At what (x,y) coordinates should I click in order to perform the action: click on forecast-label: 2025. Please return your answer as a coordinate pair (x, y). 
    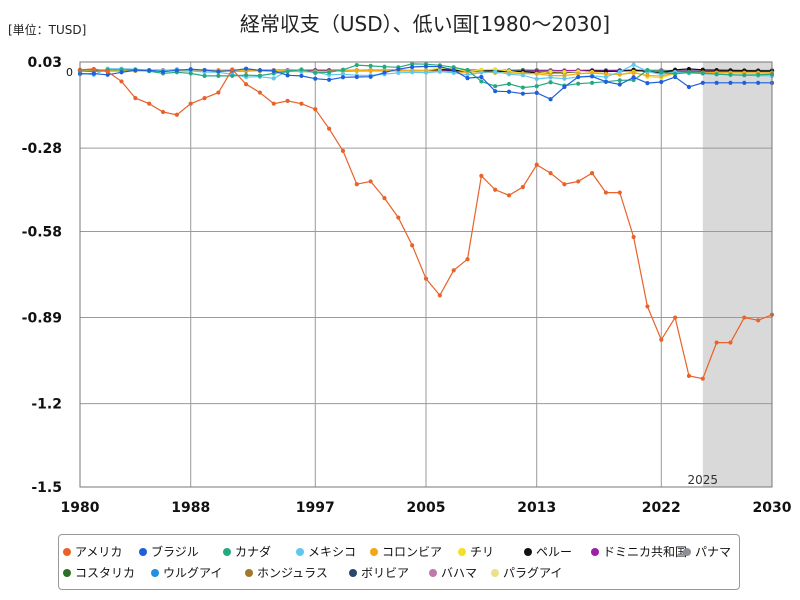
    Looking at the image, I should click on (703, 480).